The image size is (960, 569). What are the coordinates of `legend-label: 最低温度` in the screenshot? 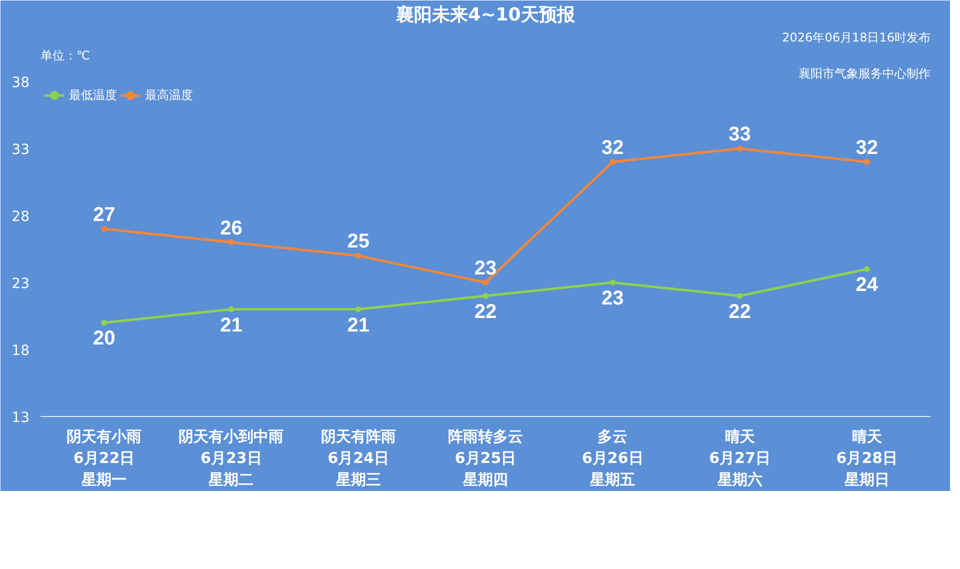 It's located at (93, 95).